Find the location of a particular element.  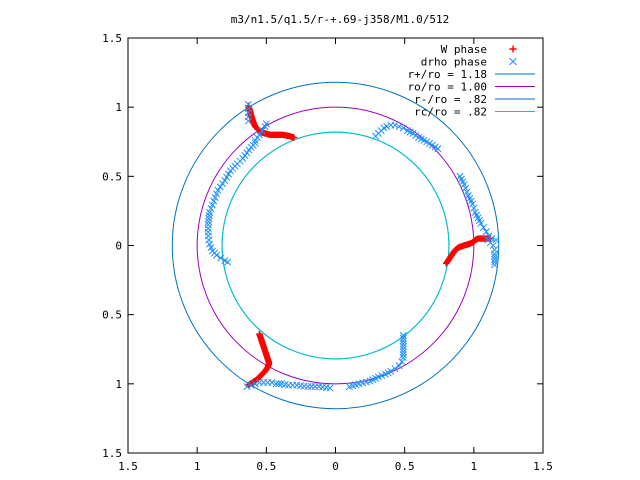

legend-label: drho phase is located at coordinates (454, 62).